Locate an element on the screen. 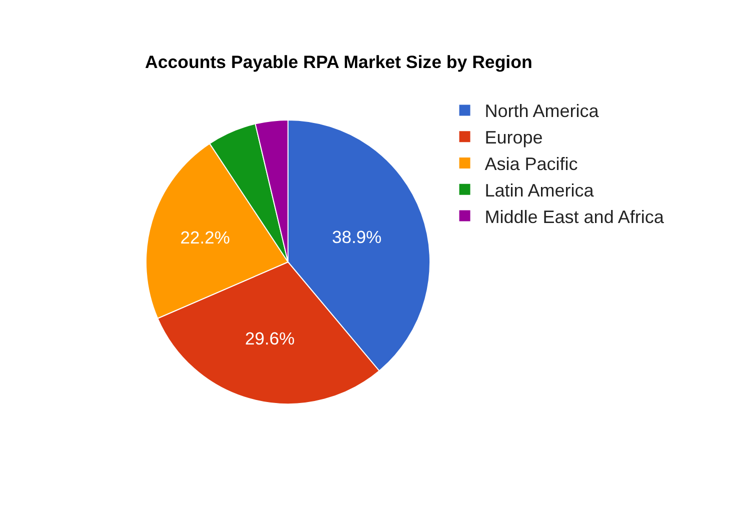 This screenshot has height=526, width=750. legend-label: Europe is located at coordinates (513, 138).